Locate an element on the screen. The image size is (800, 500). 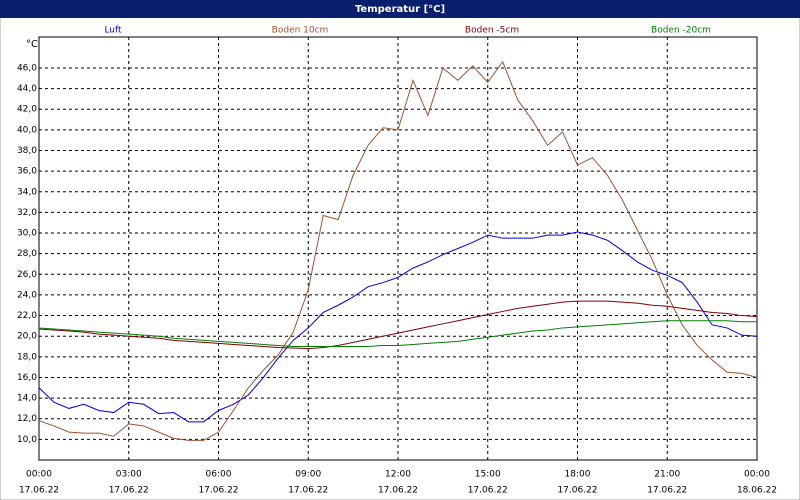
x-tick-date: 18.06.22 is located at coordinates (757, 491).